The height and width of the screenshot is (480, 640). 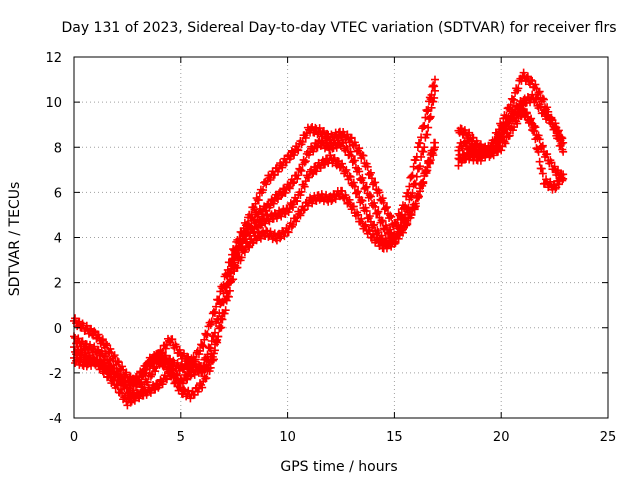 I want to click on x-axis-label: GPS time / hours, so click(x=338, y=467).